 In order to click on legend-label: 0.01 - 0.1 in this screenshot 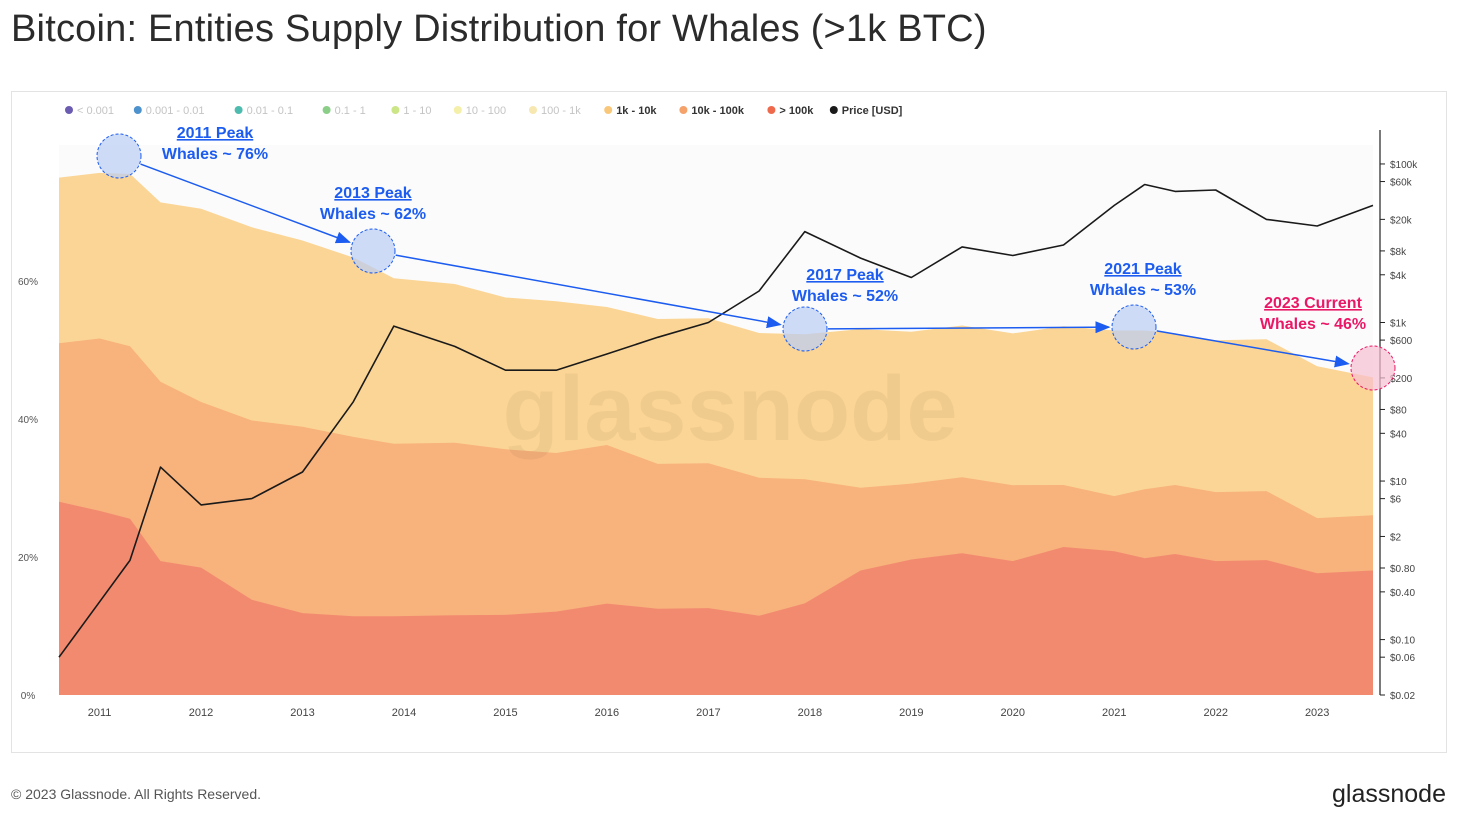, I will do `click(270, 111)`.